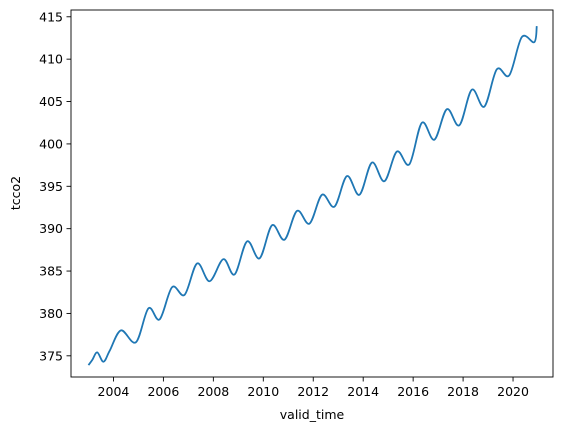 The height and width of the screenshot is (433, 571). I want to click on y-axis-label: tcco2, so click(15, 193).